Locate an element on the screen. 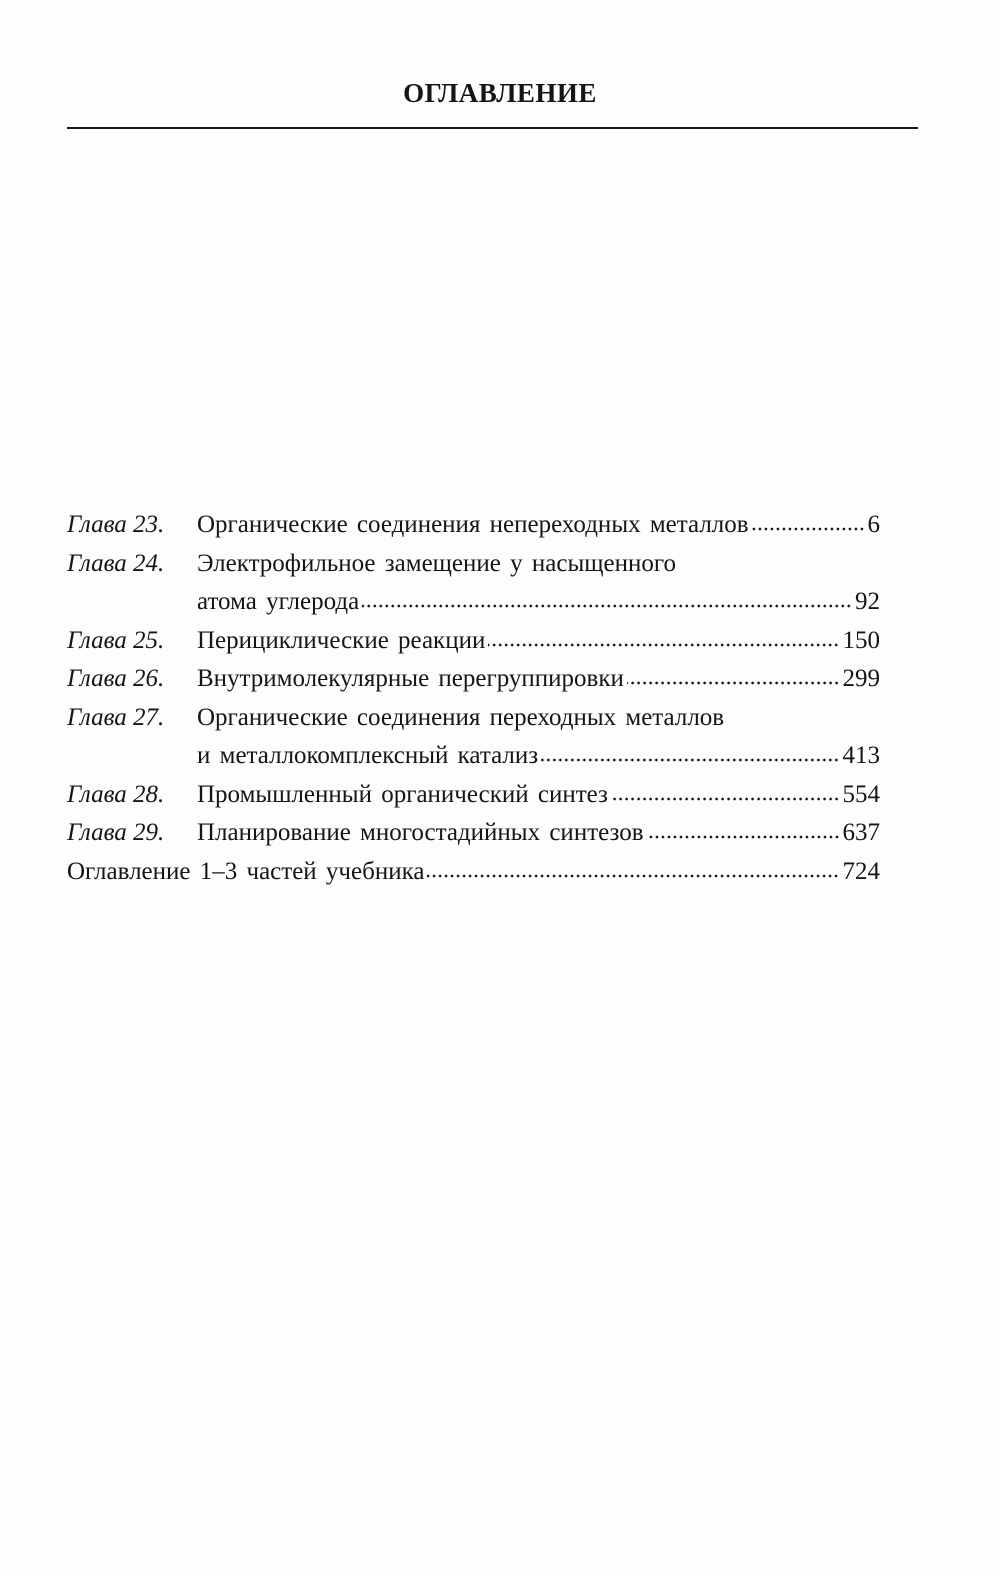 The image size is (1000, 1576). appendix-title: Оглавление 1–3 частей учебника is located at coordinates (246, 871).